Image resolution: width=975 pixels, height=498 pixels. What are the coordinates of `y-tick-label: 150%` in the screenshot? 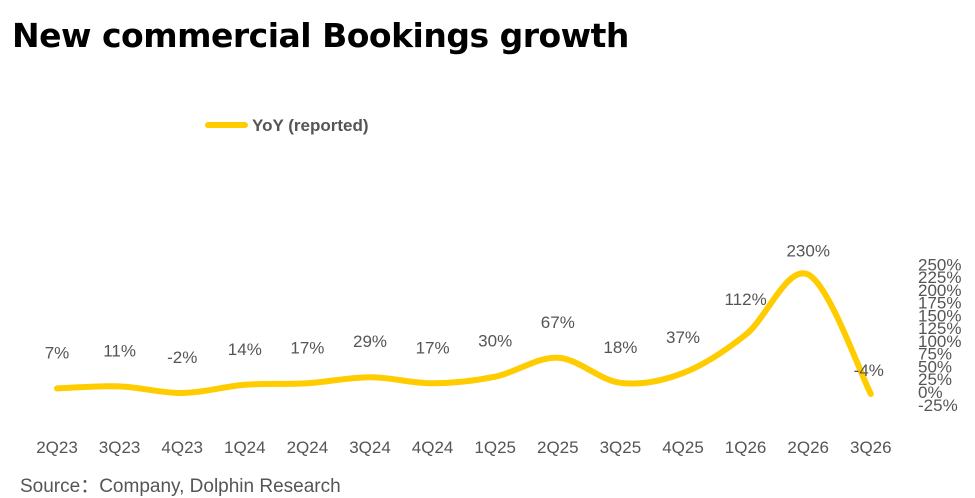 It's located at (939, 315).